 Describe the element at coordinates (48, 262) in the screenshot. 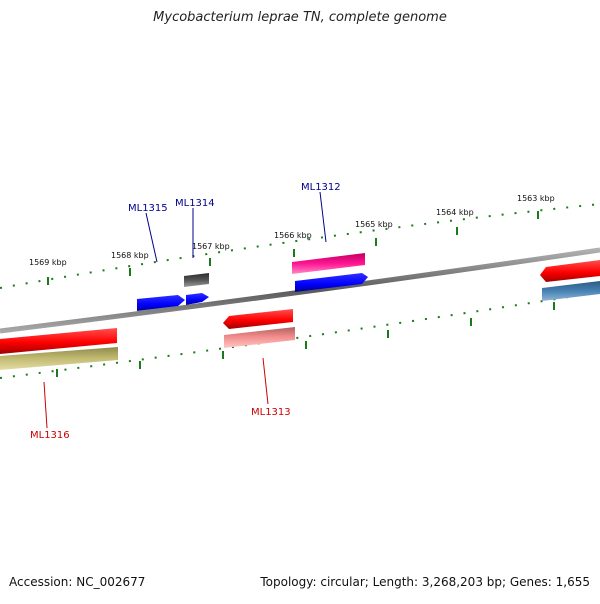

I see `kbp-label-1569: 1569 kbp` at that location.